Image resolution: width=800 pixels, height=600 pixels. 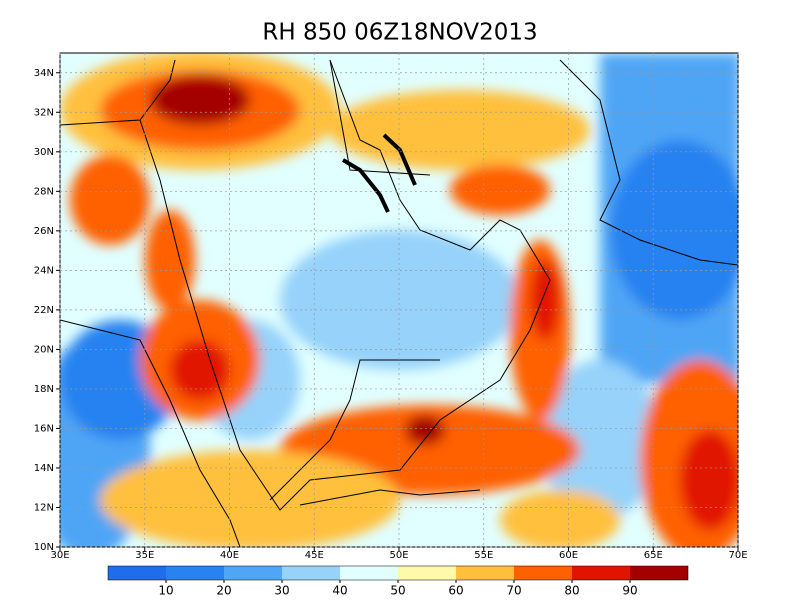 What do you see at coordinates (513, 591) in the screenshot?
I see `colorbar-label: 70` at bounding box center [513, 591].